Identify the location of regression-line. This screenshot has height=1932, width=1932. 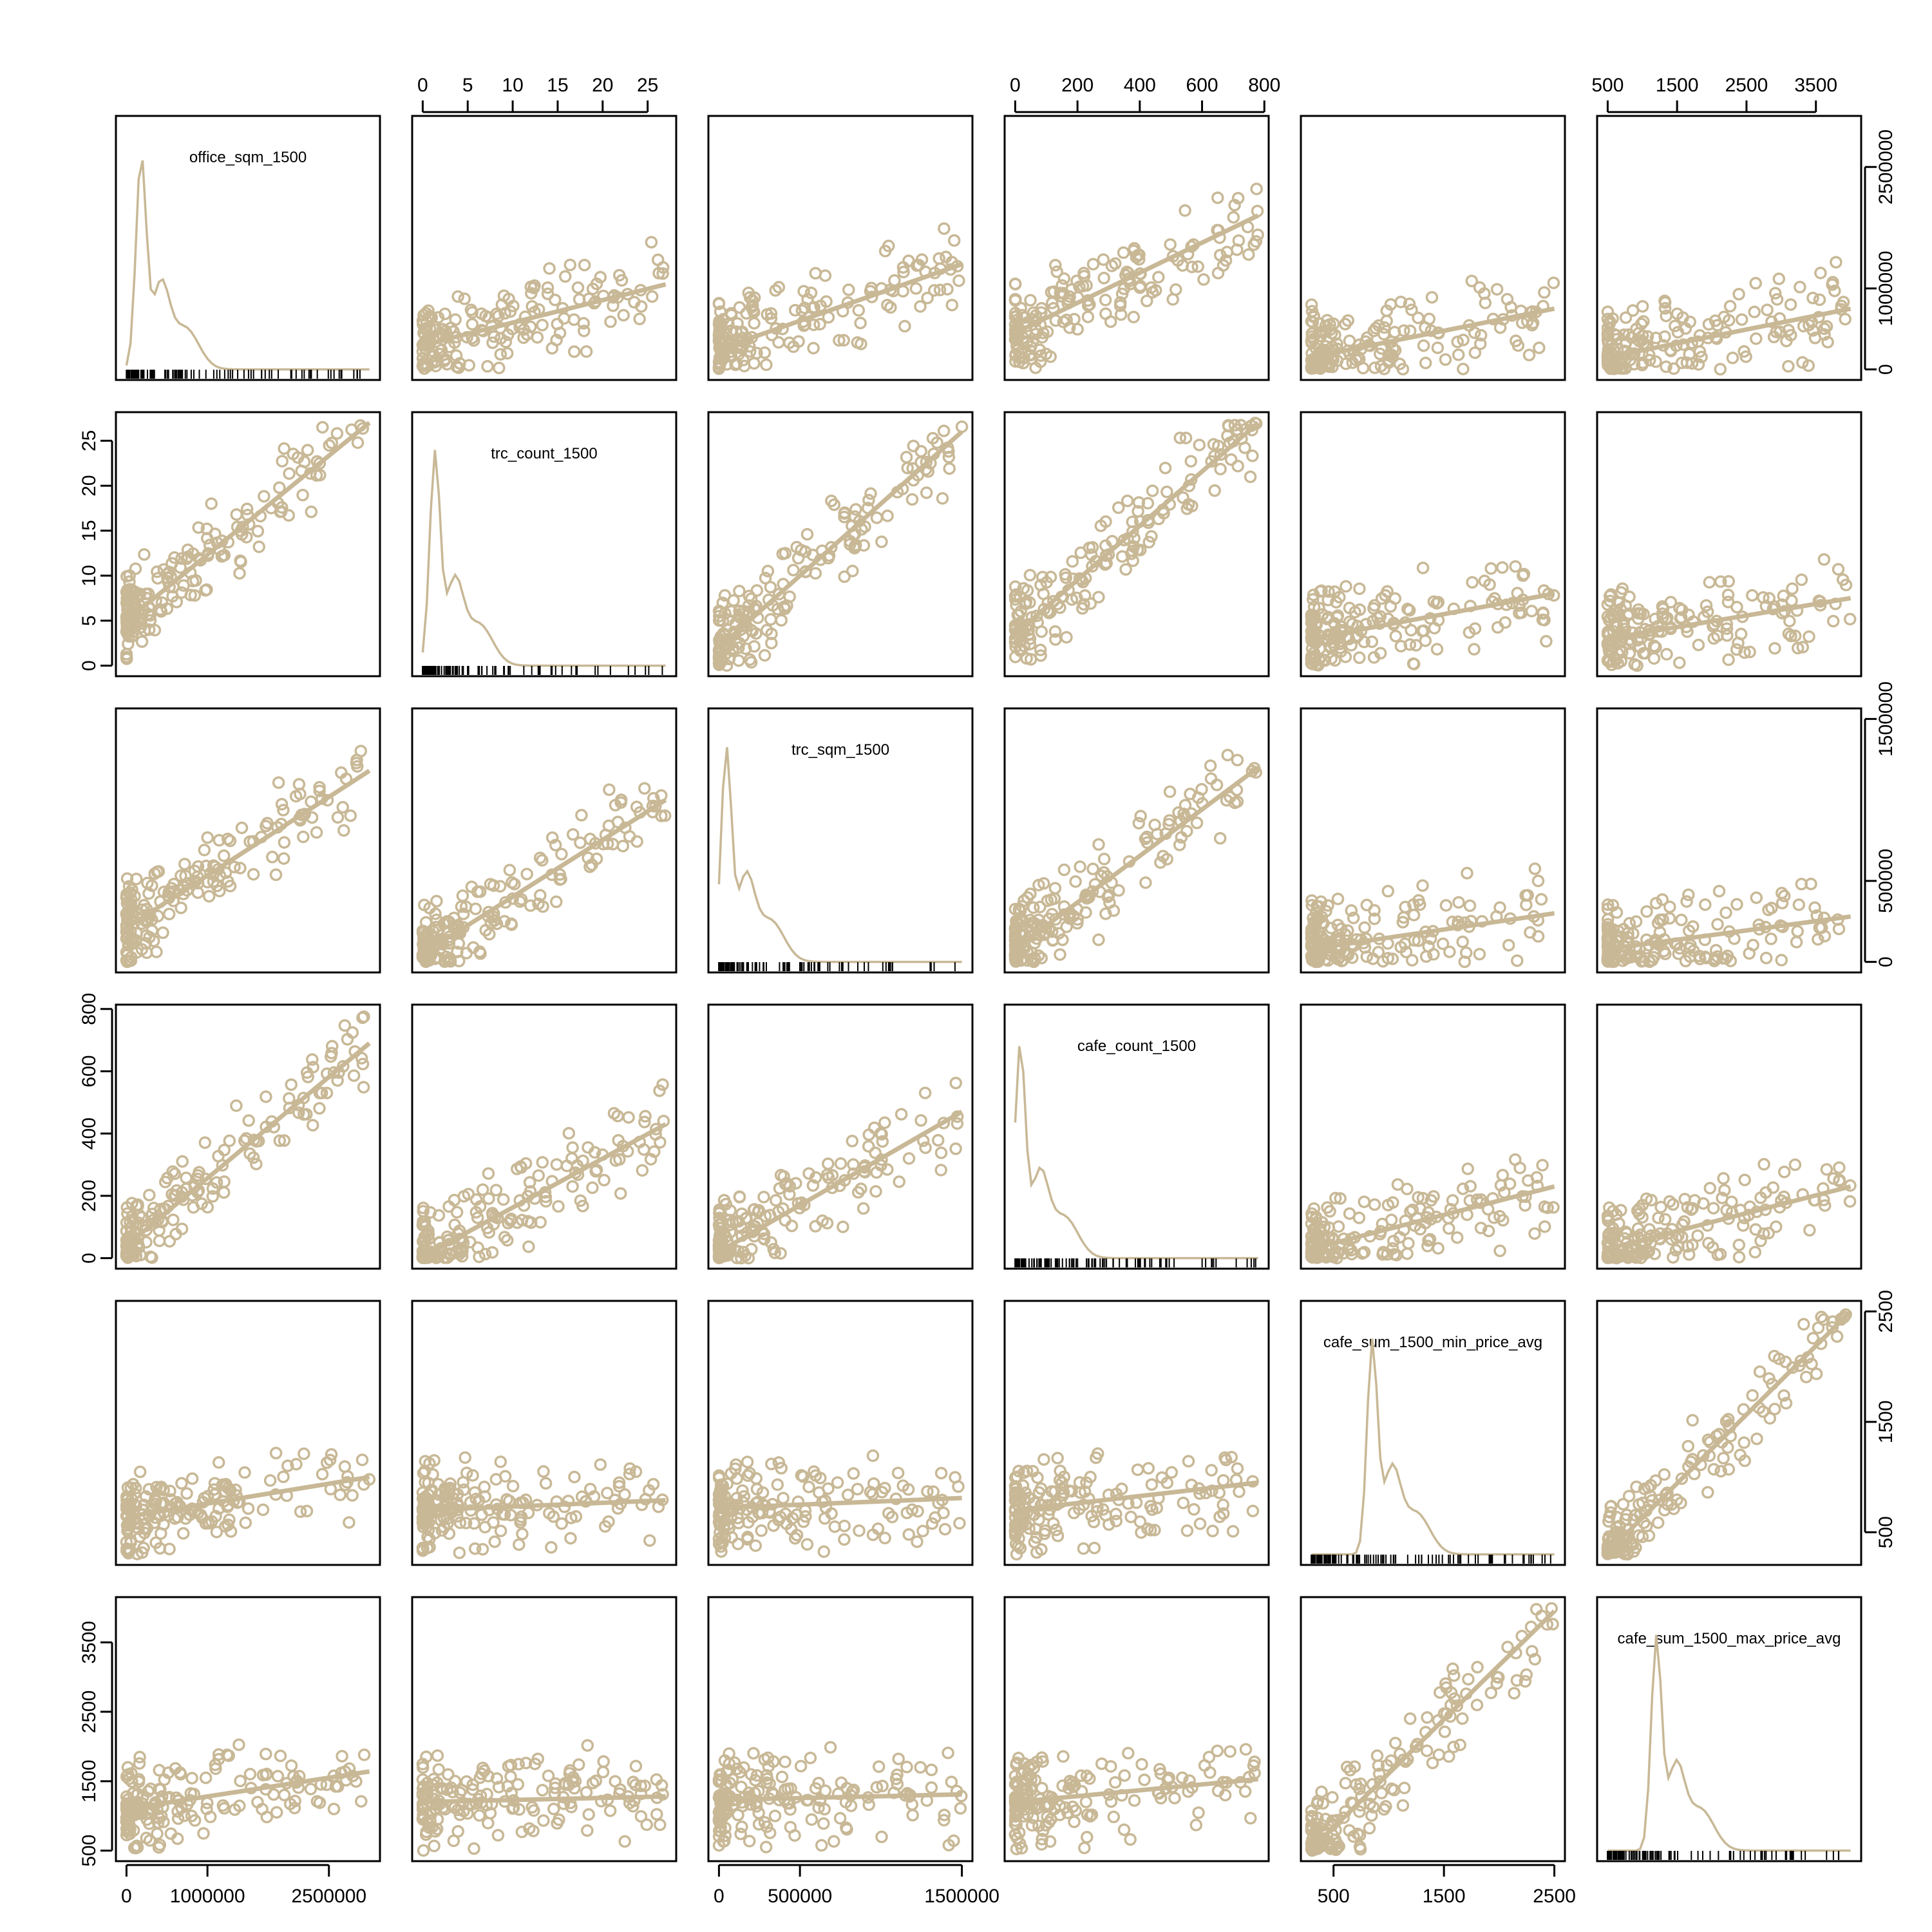
(1729, 333).